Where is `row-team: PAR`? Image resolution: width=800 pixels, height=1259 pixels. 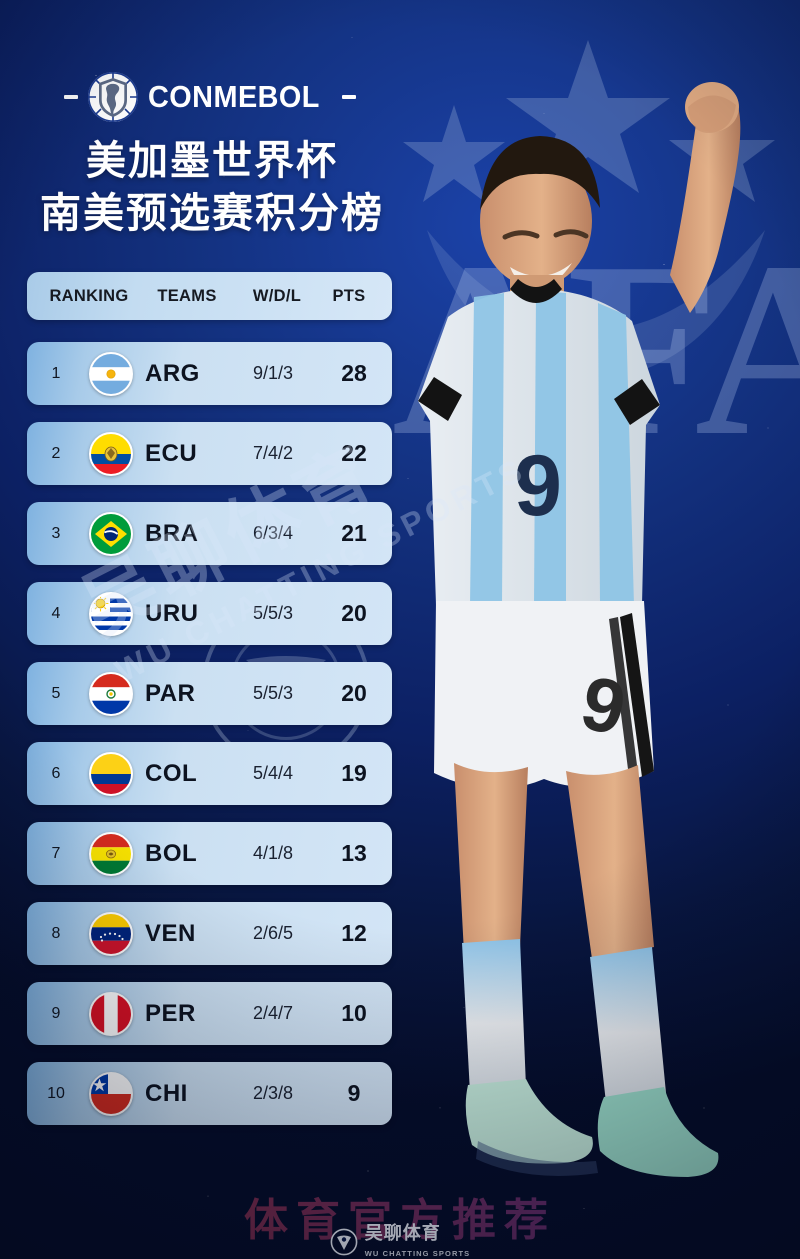 row-team: PAR is located at coordinates (170, 693).